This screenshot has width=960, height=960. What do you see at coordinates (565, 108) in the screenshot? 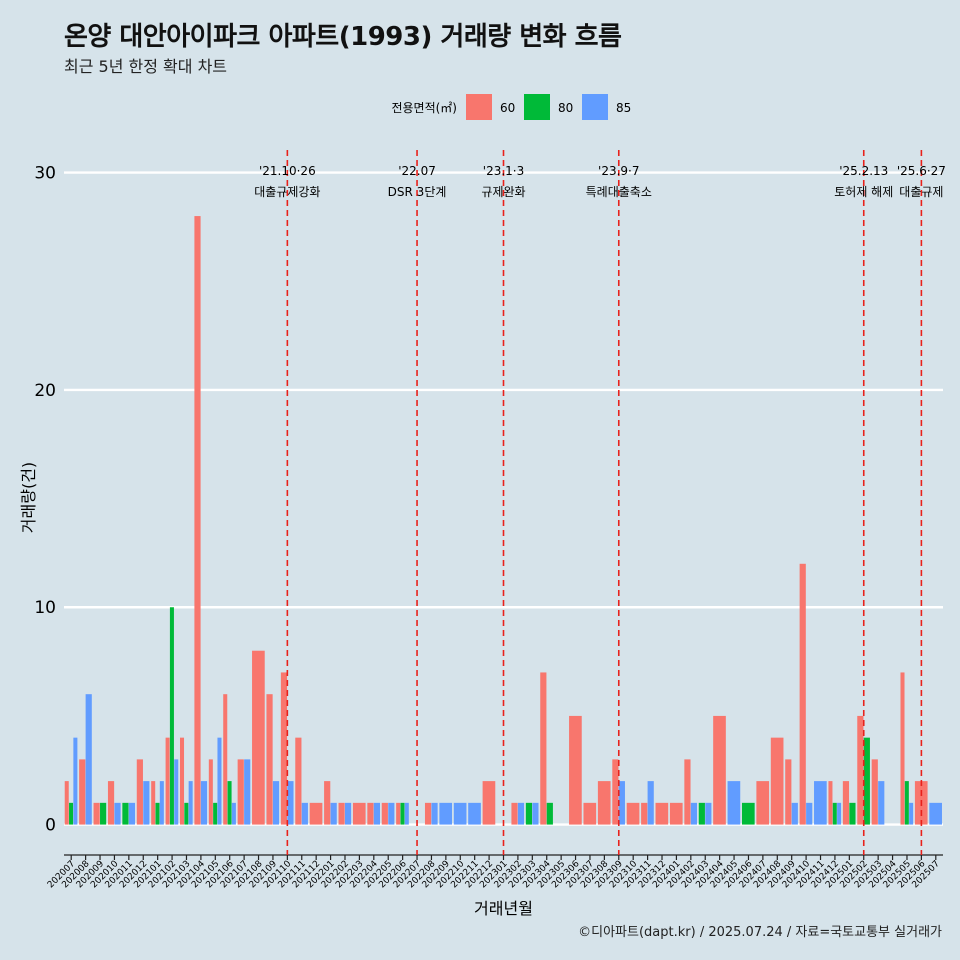
I see `legend-label: 80` at bounding box center [565, 108].